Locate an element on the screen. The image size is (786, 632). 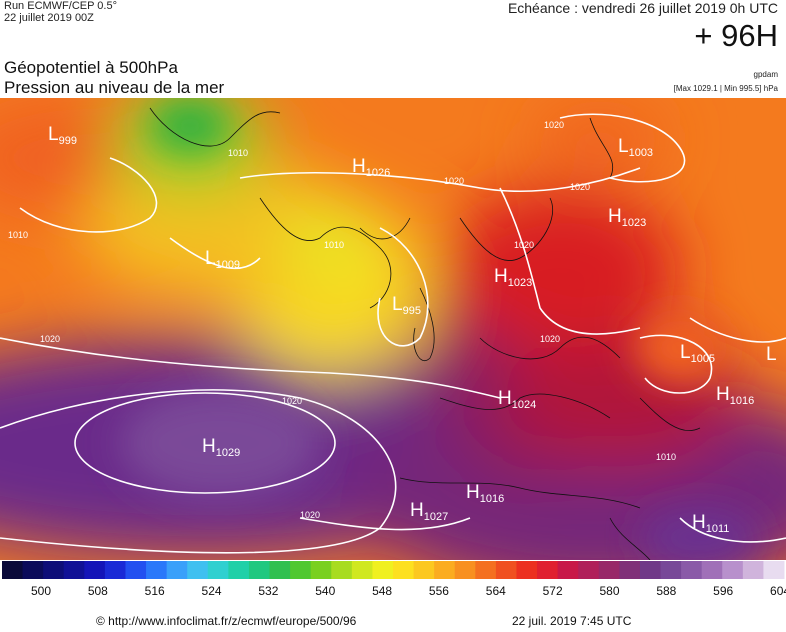
legend-tick-label: 516 is located at coordinates (154, 591).